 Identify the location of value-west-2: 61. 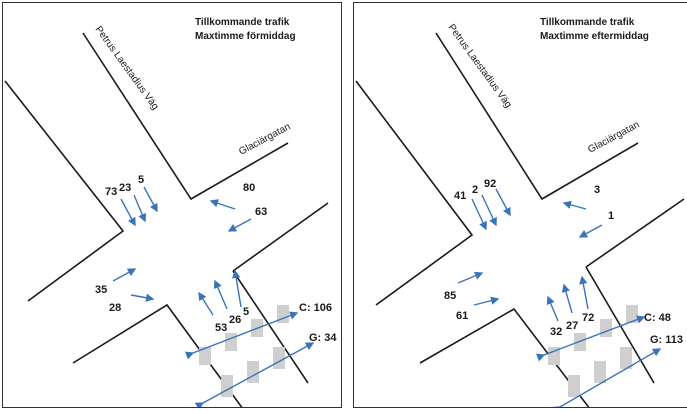
(462, 316).